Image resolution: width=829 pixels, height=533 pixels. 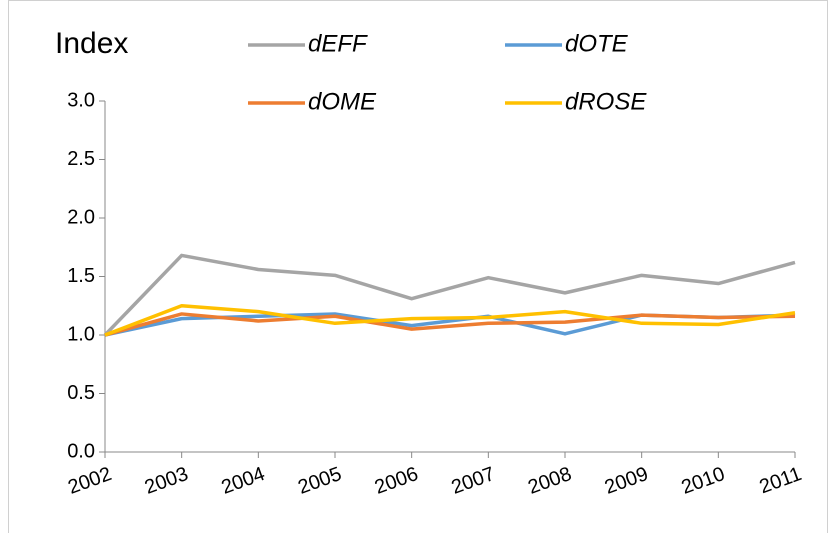 I want to click on y-tick-label: 0.5, so click(x=81, y=393).